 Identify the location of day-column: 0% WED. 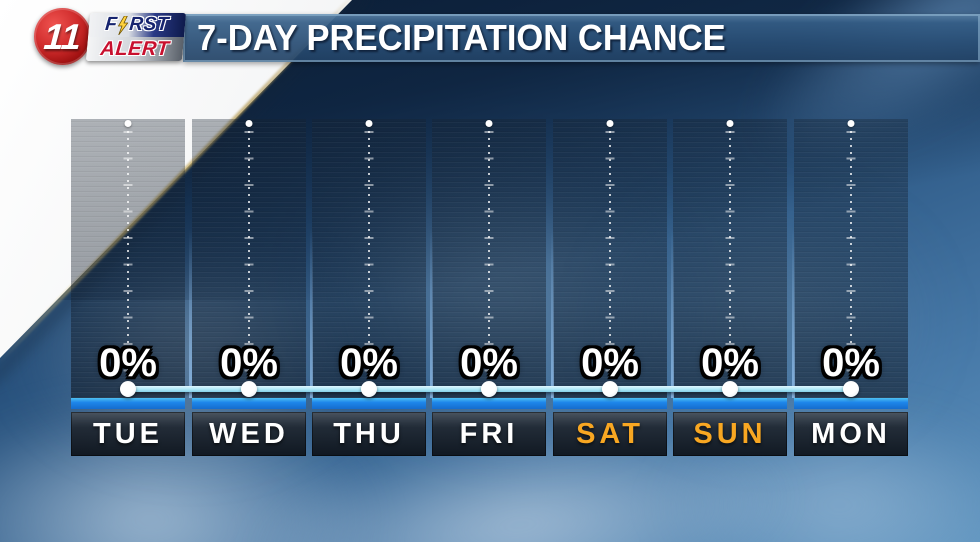
(249, 289).